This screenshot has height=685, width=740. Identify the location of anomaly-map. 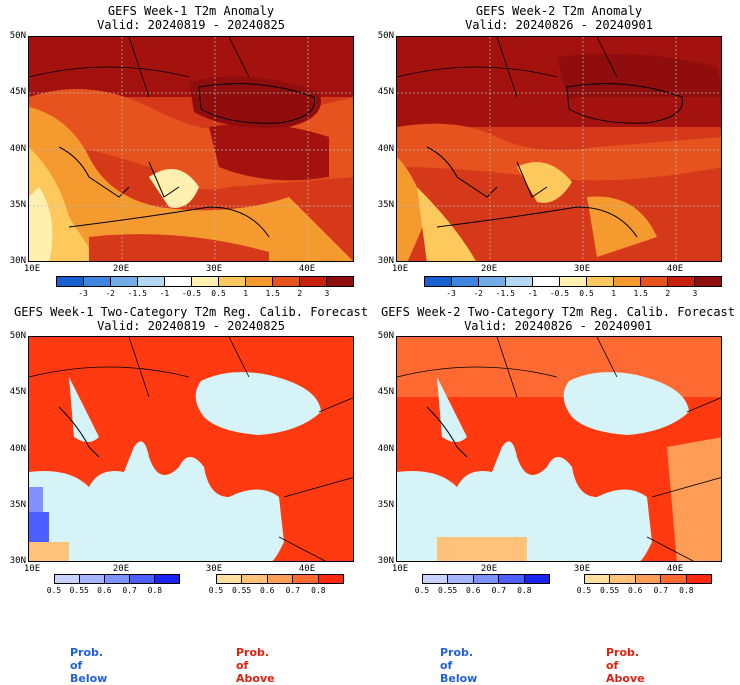
(191, 149).